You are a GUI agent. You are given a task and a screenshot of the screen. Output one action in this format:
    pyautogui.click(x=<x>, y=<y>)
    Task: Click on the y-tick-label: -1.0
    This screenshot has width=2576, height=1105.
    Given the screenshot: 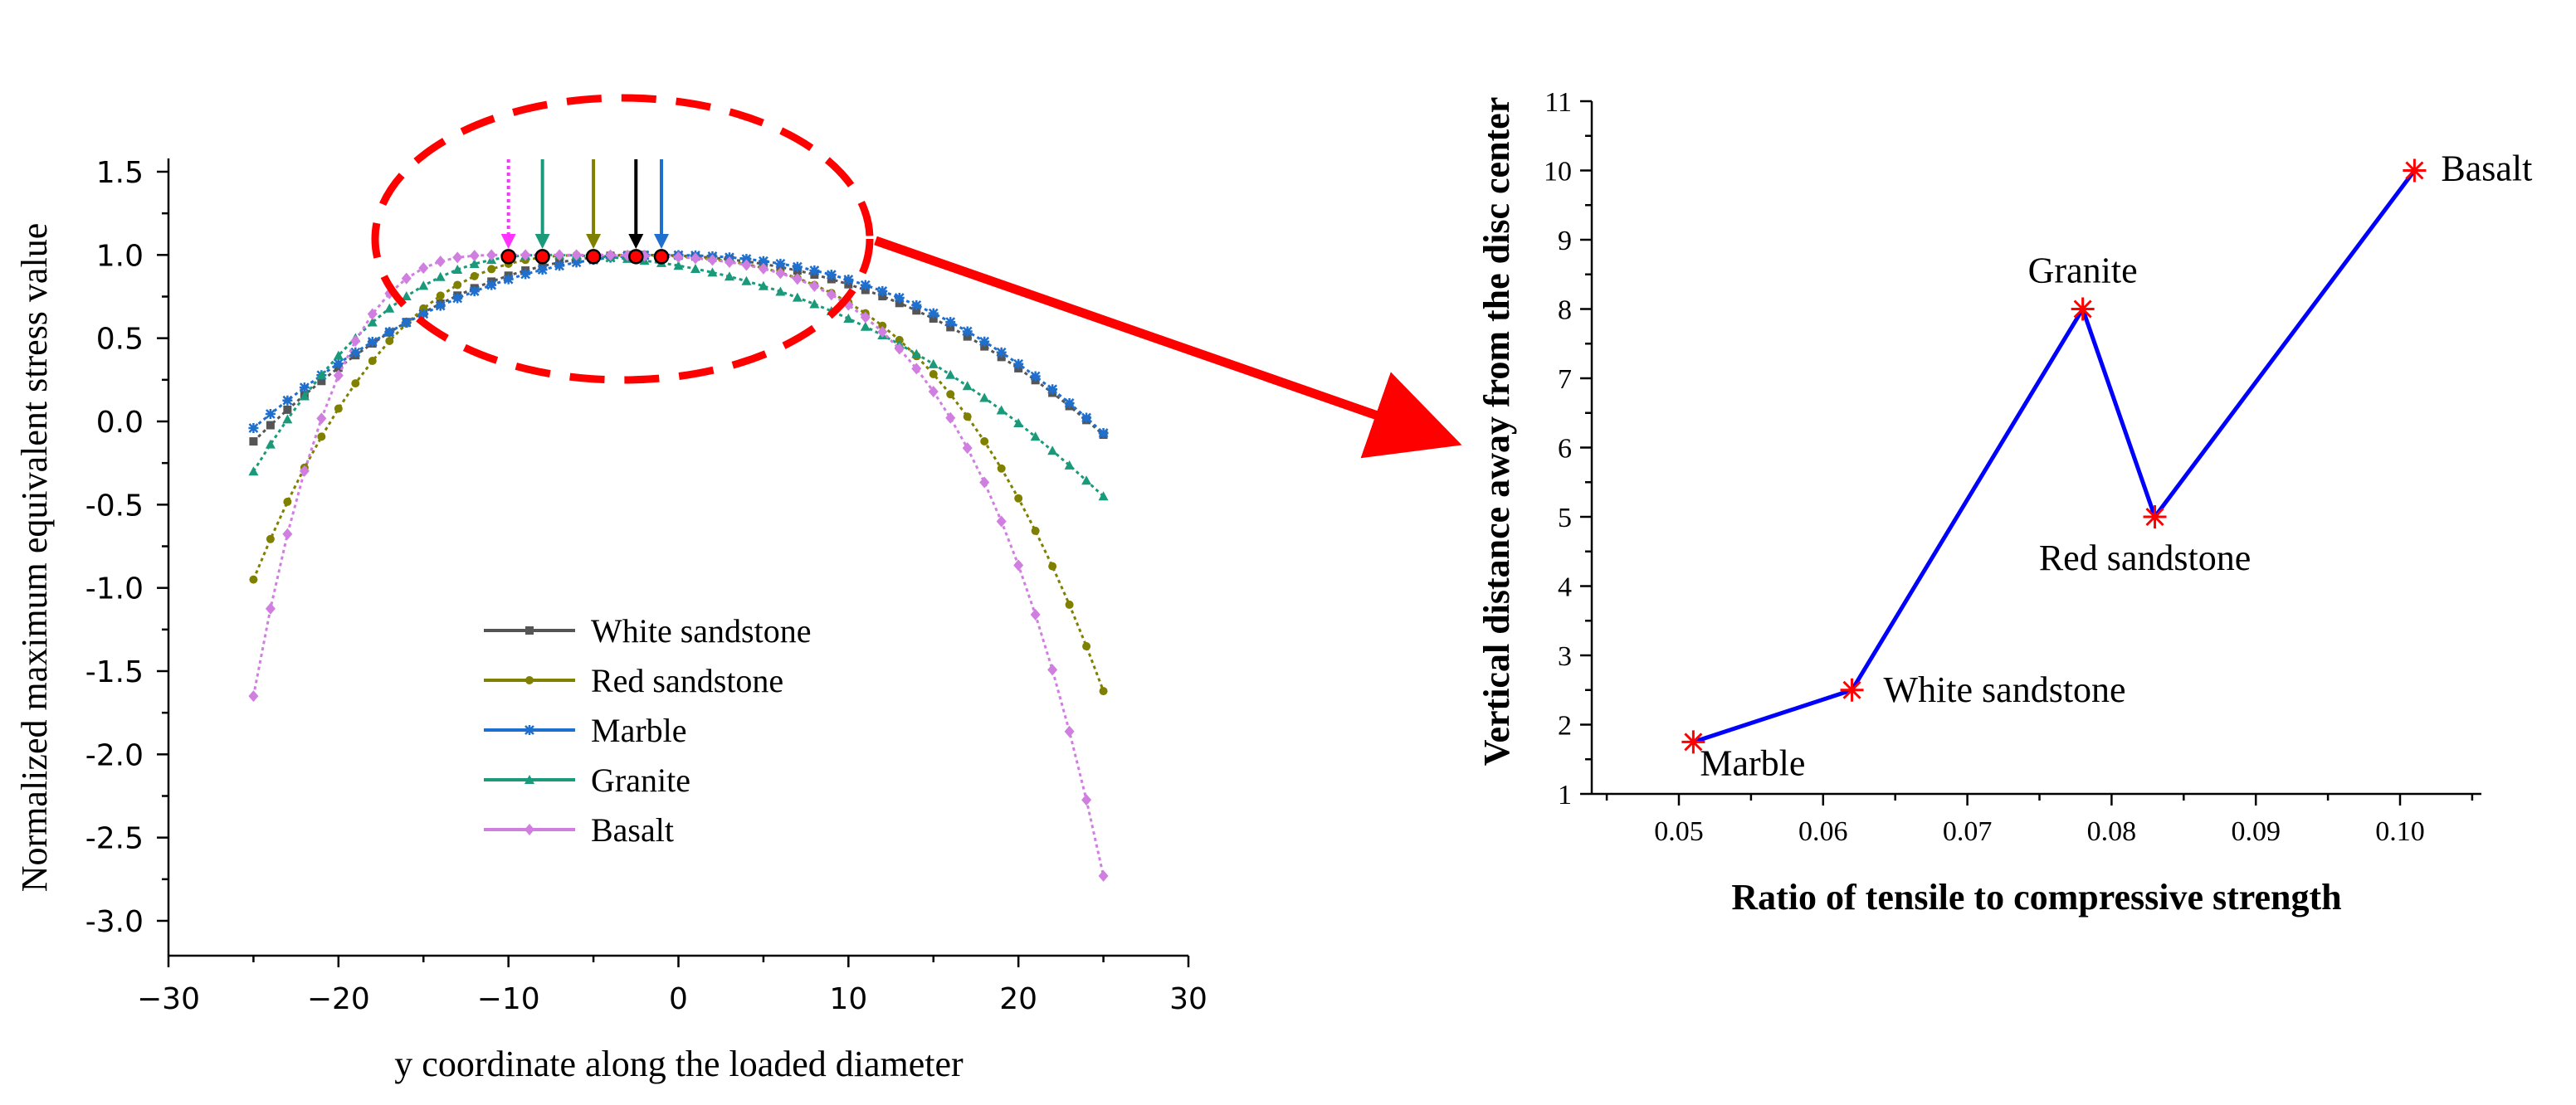 What is the action you would take?
    pyautogui.click(x=115, y=589)
    